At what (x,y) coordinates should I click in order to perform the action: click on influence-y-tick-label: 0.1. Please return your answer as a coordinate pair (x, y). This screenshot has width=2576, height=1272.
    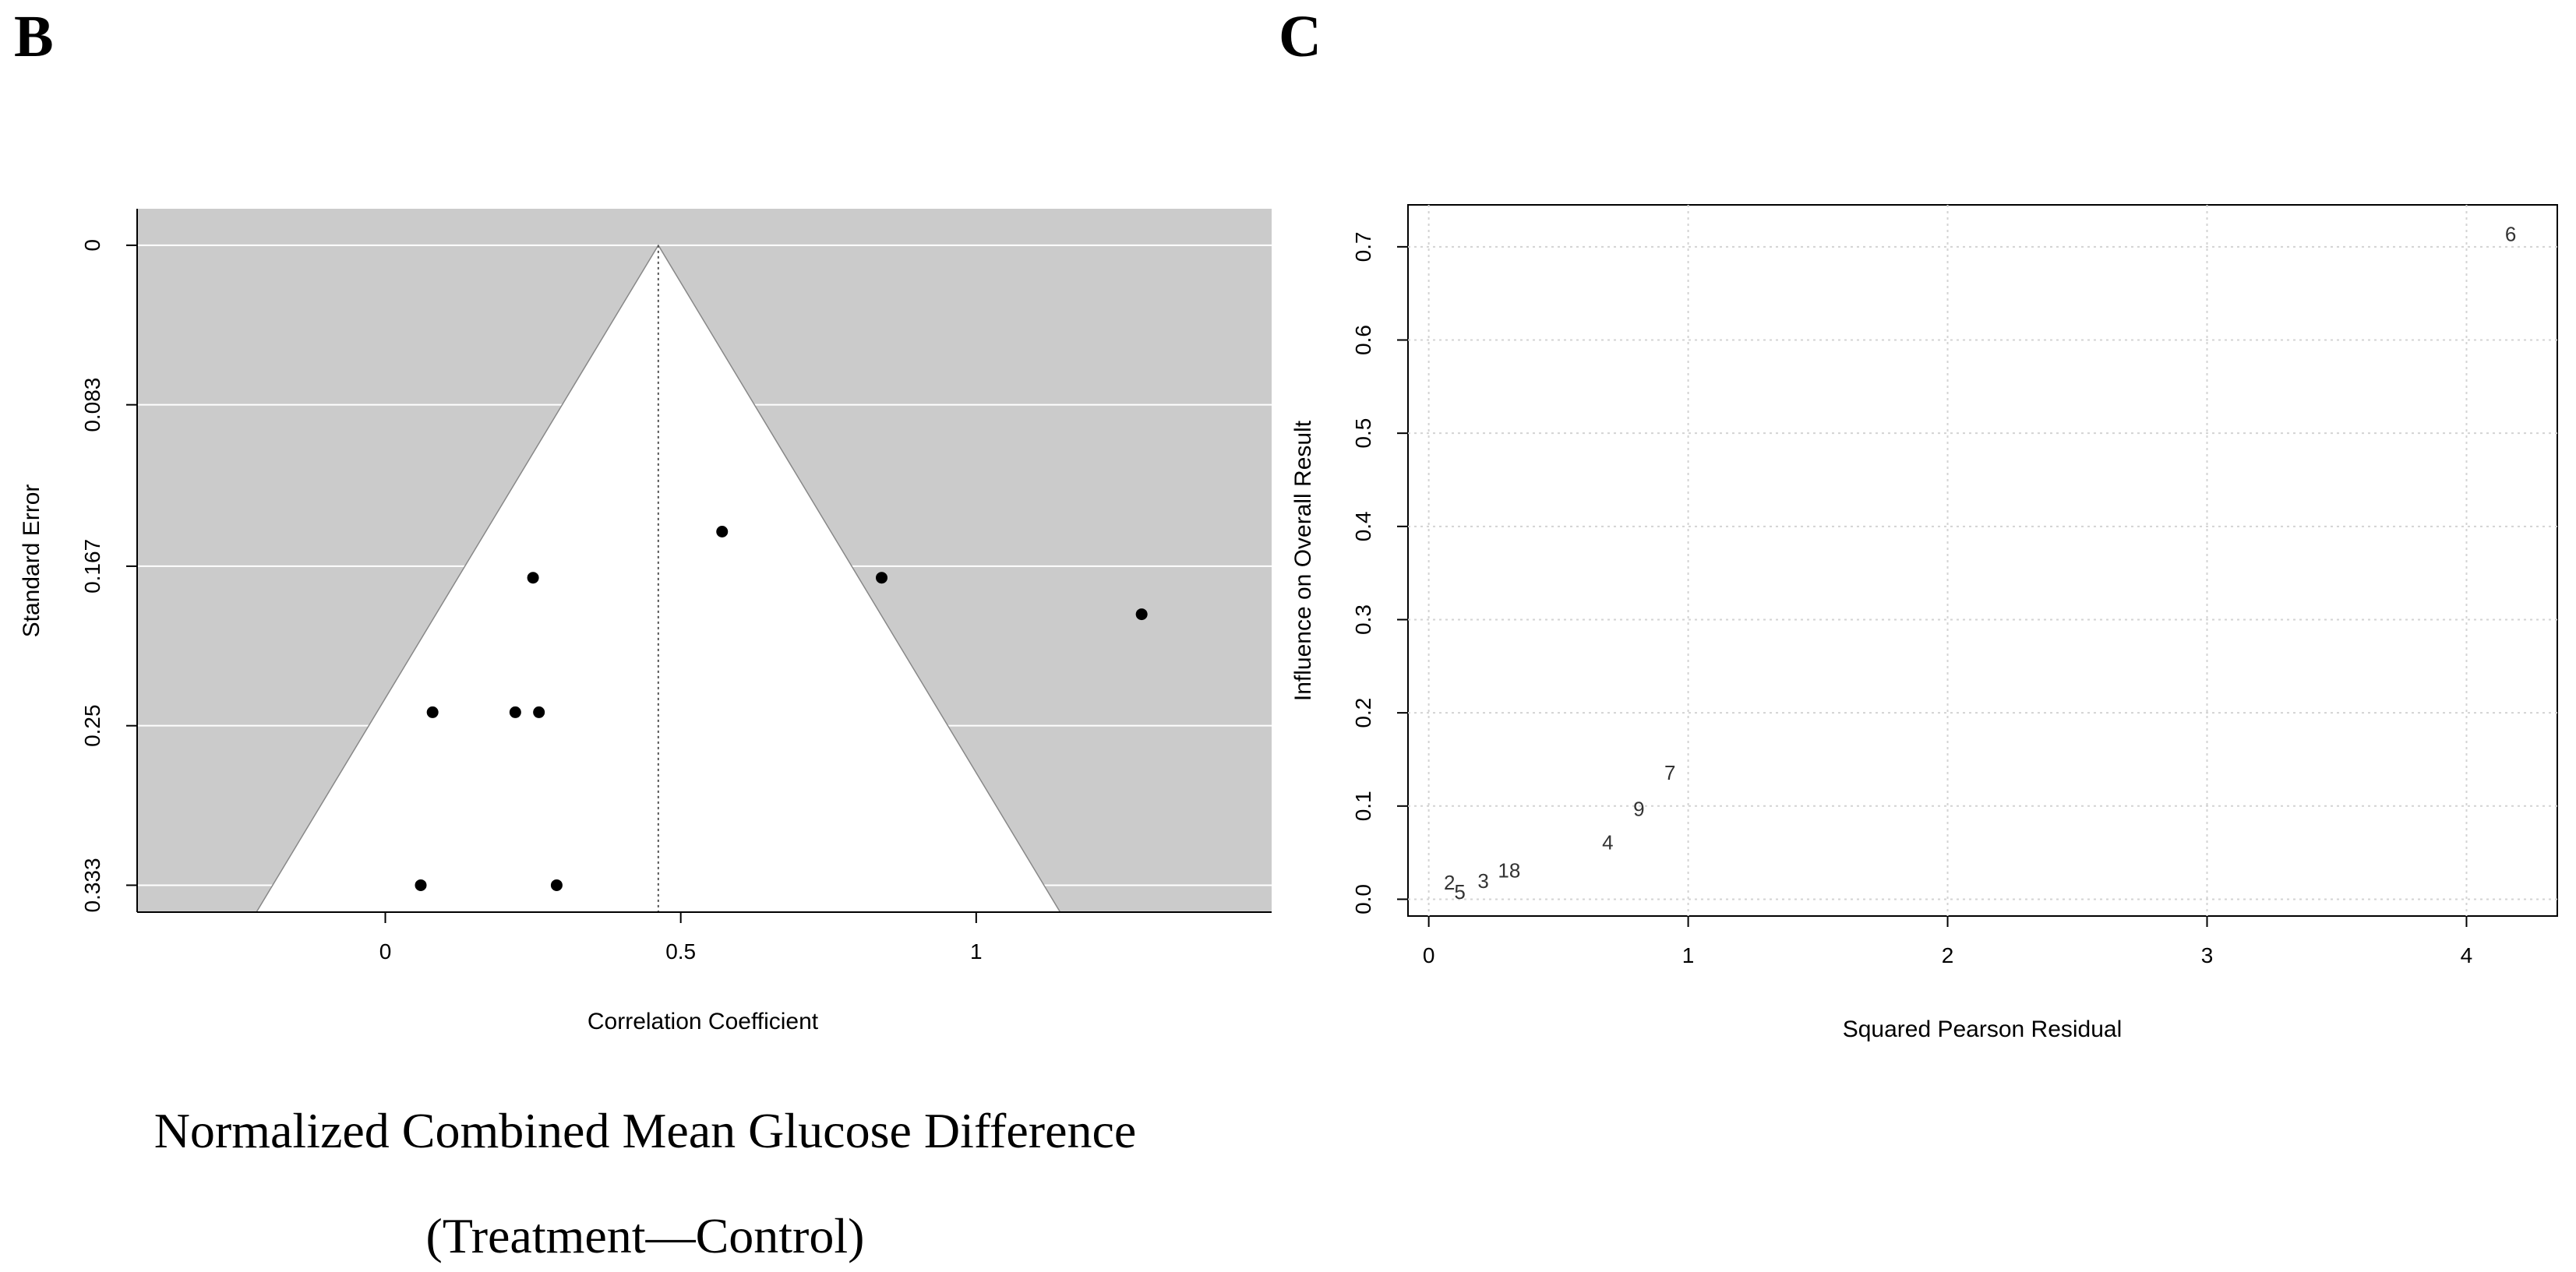
    Looking at the image, I should click on (1363, 806).